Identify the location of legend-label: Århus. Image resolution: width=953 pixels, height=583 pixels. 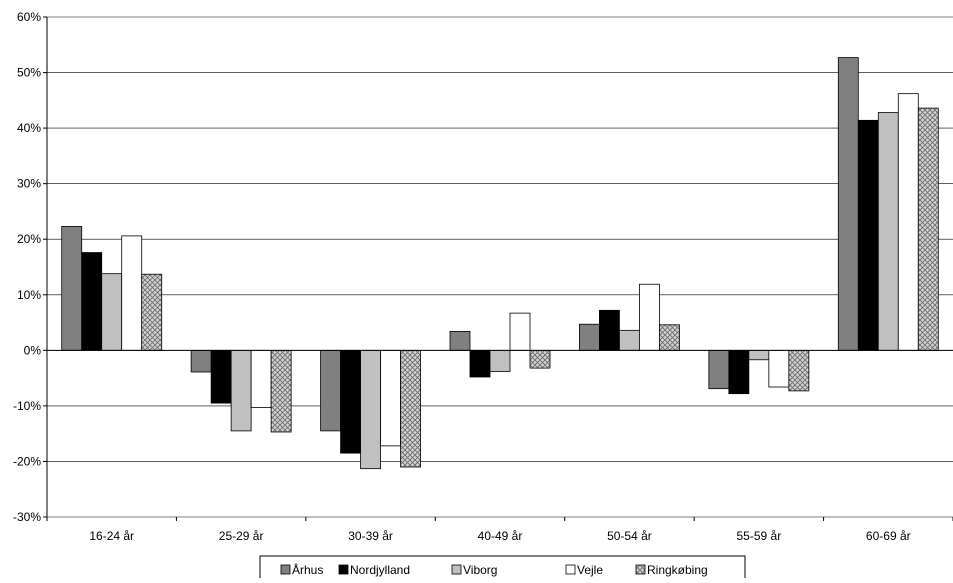
(307, 569).